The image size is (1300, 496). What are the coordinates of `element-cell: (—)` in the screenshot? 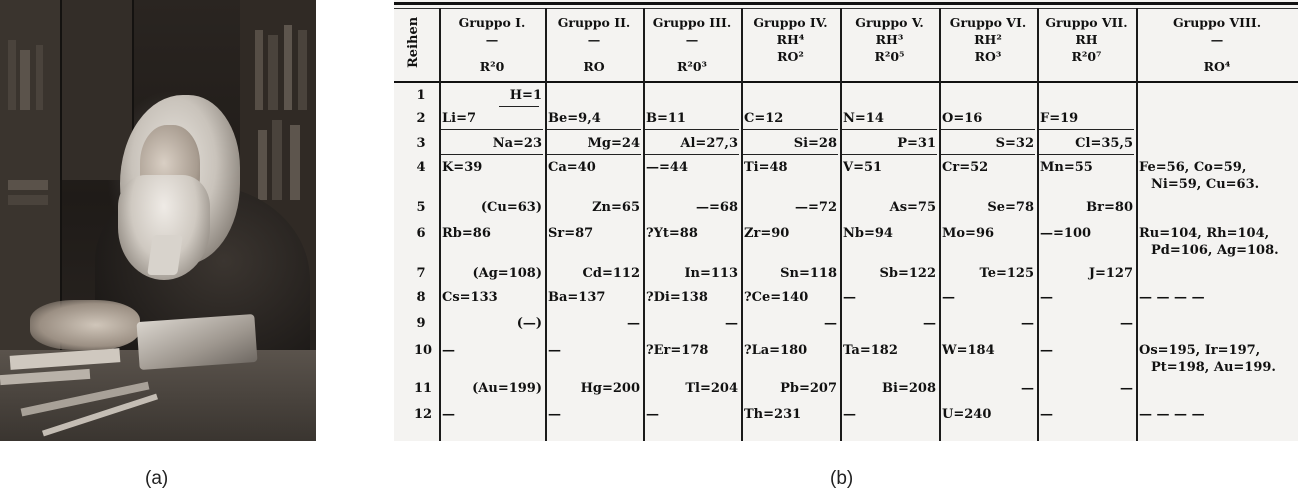 It's located at (529, 323).